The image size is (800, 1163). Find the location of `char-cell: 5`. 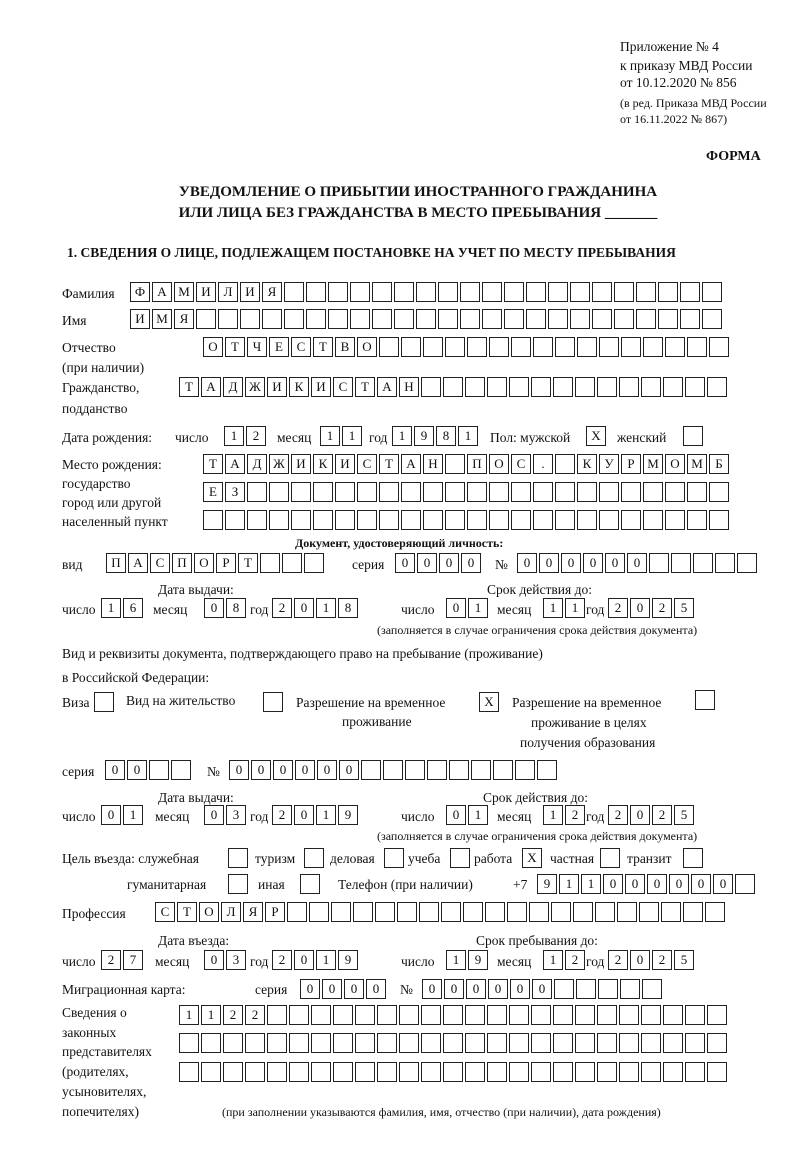

char-cell: 5 is located at coordinates (684, 608).